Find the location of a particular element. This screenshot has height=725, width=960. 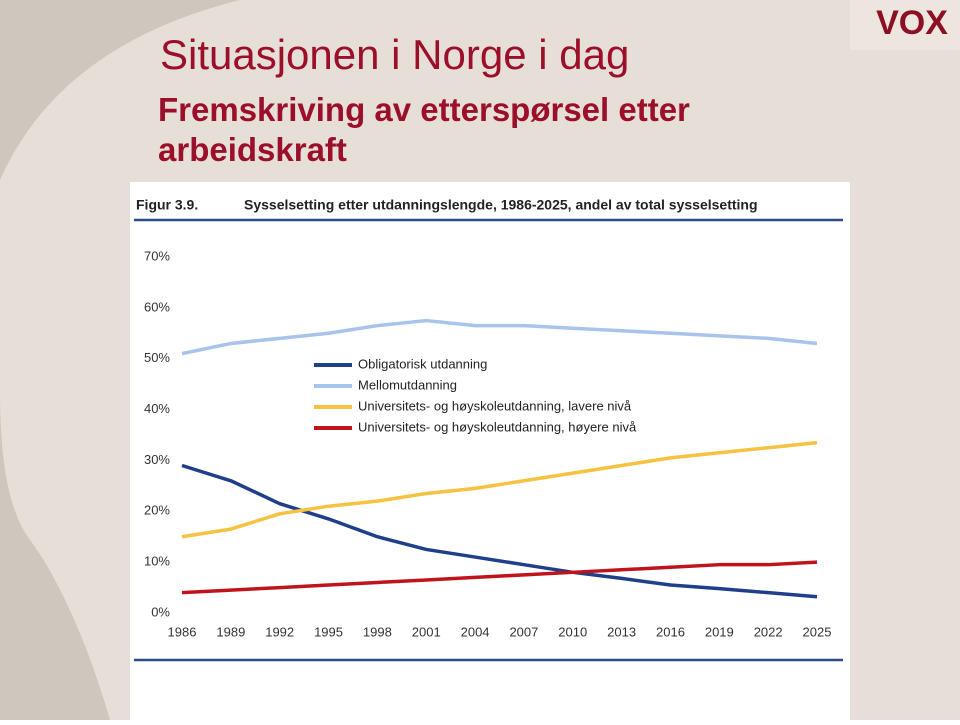

x-tick-label: 2001 is located at coordinates (426, 631).